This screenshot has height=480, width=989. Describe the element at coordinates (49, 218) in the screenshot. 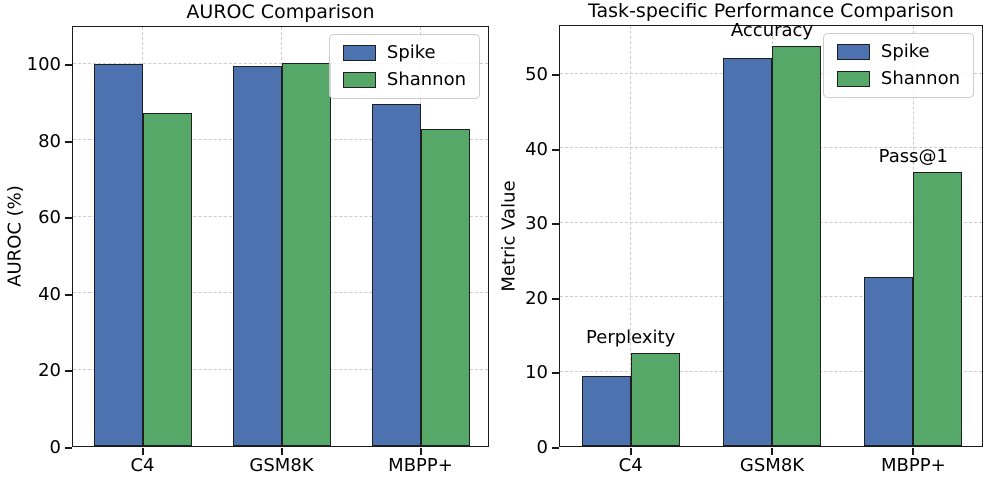

I see `y-tick-label: 60` at that location.